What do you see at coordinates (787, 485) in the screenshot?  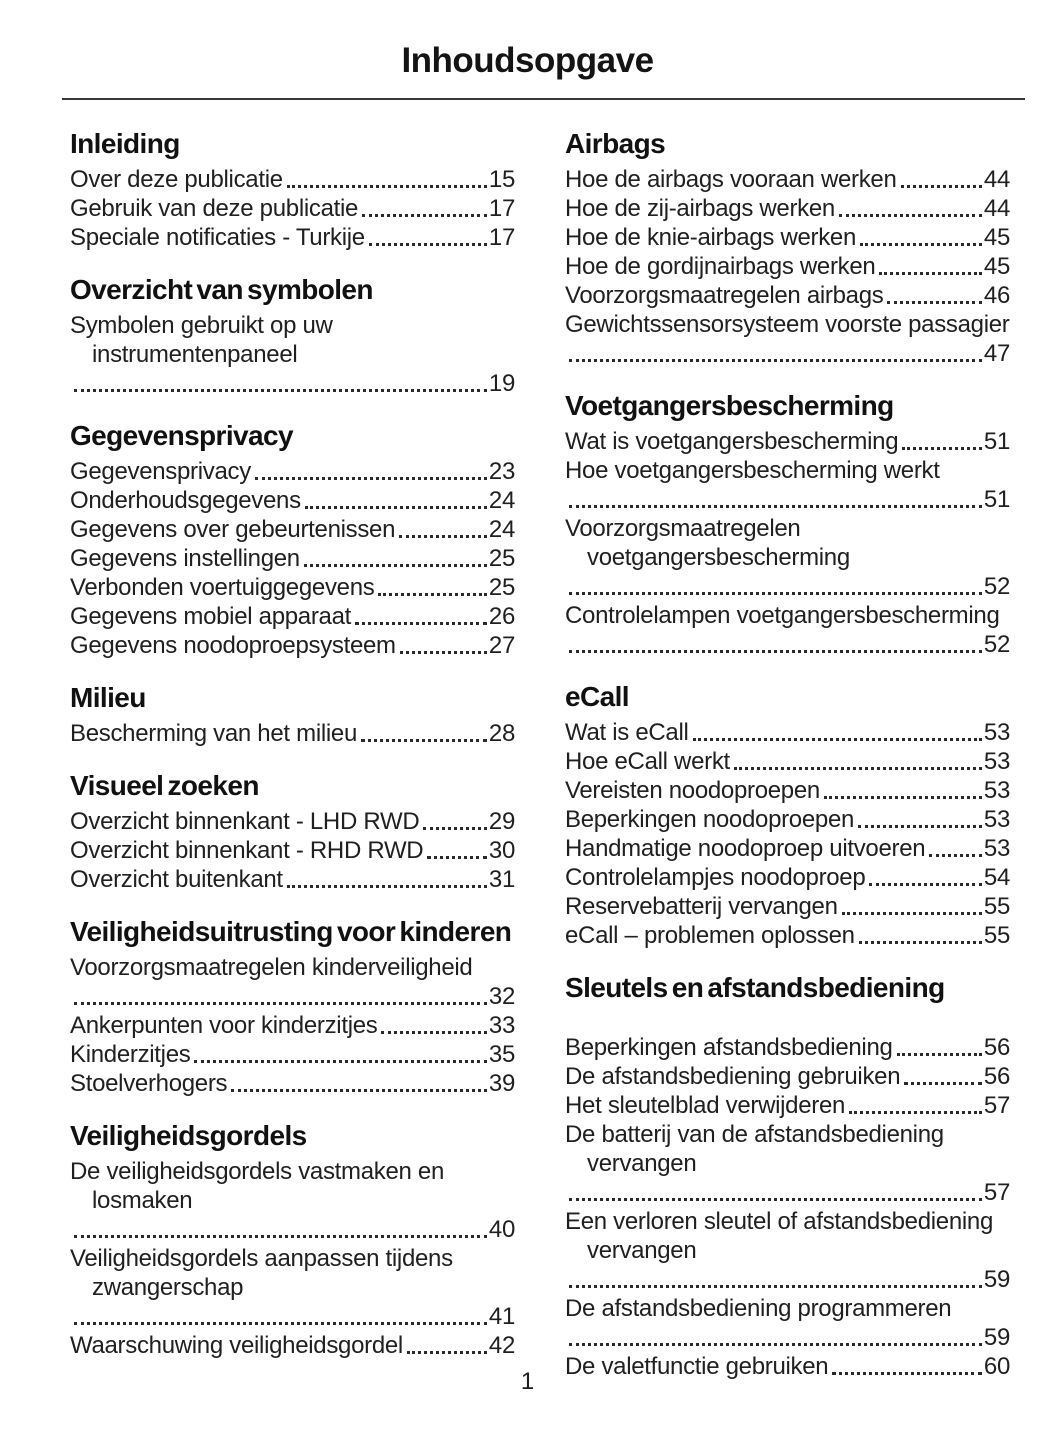 I see `toc-entry: Hoe voetgangersbescherming werkt 51` at bounding box center [787, 485].